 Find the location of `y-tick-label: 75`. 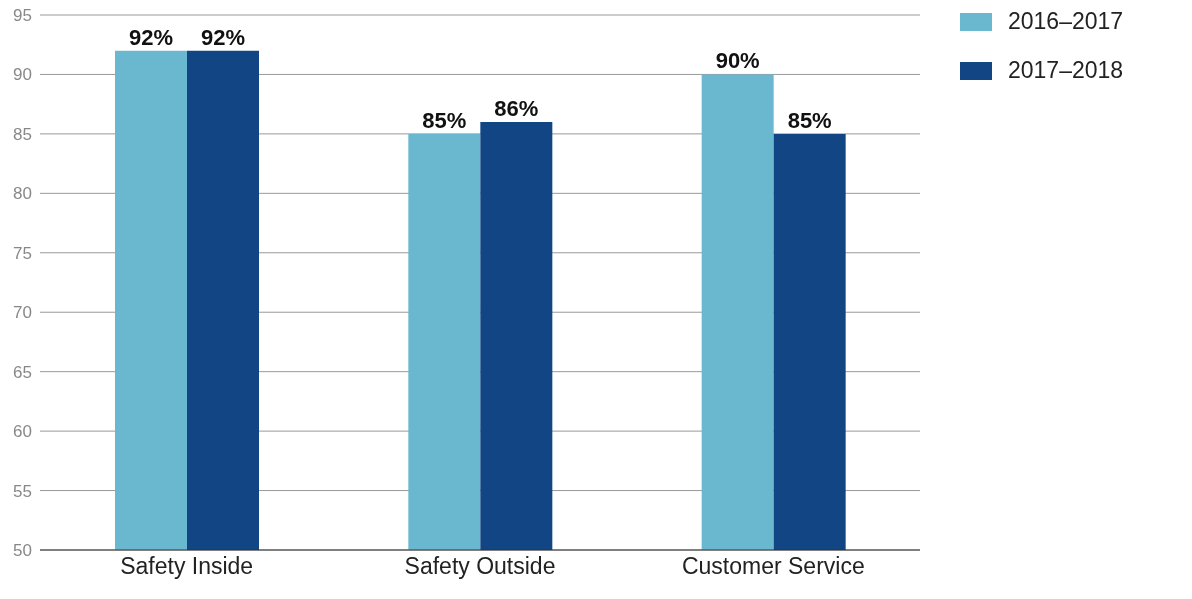

y-tick-label: 75 is located at coordinates (22, 253).